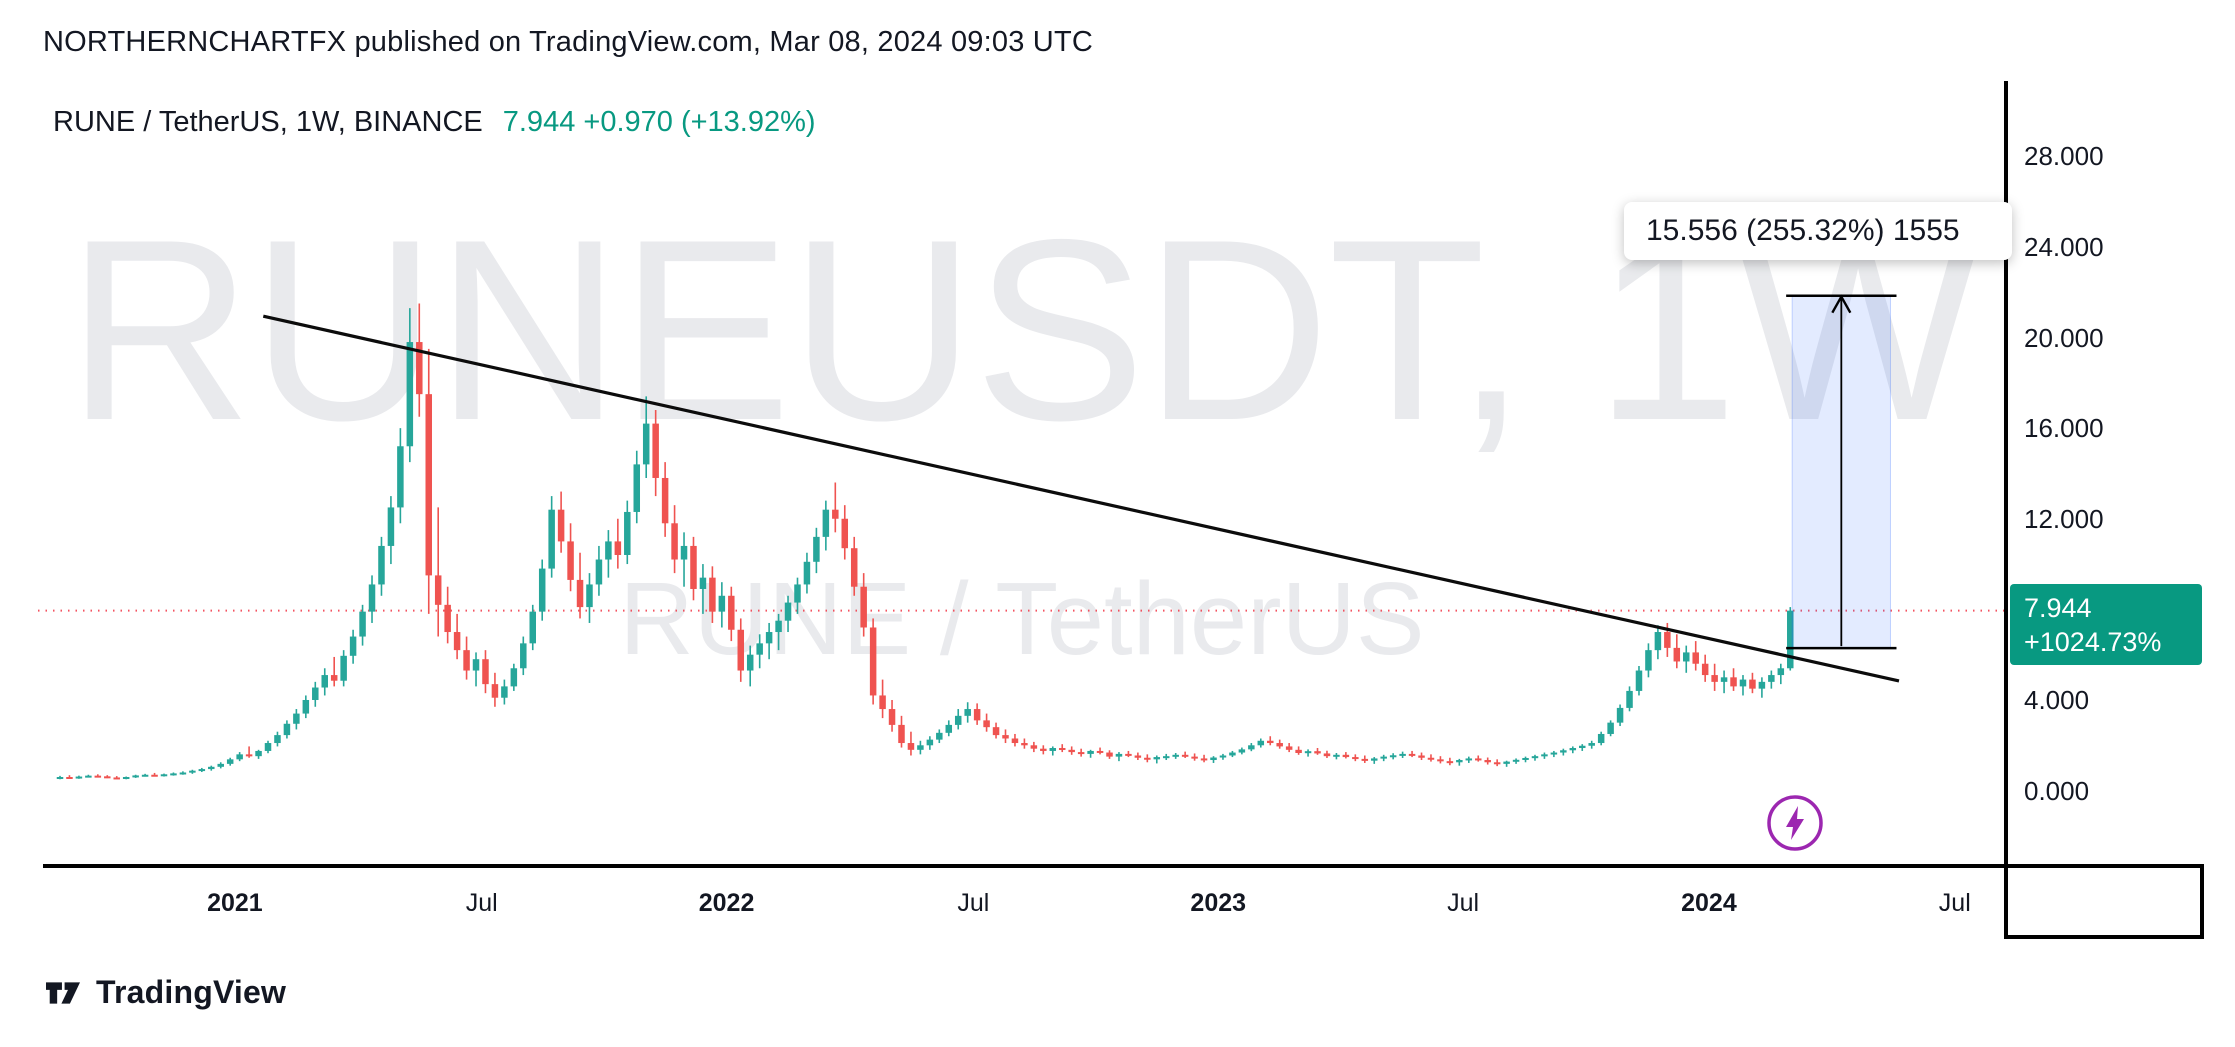  I want to click on price-axis-label: 12.000, so click(2064, 518).